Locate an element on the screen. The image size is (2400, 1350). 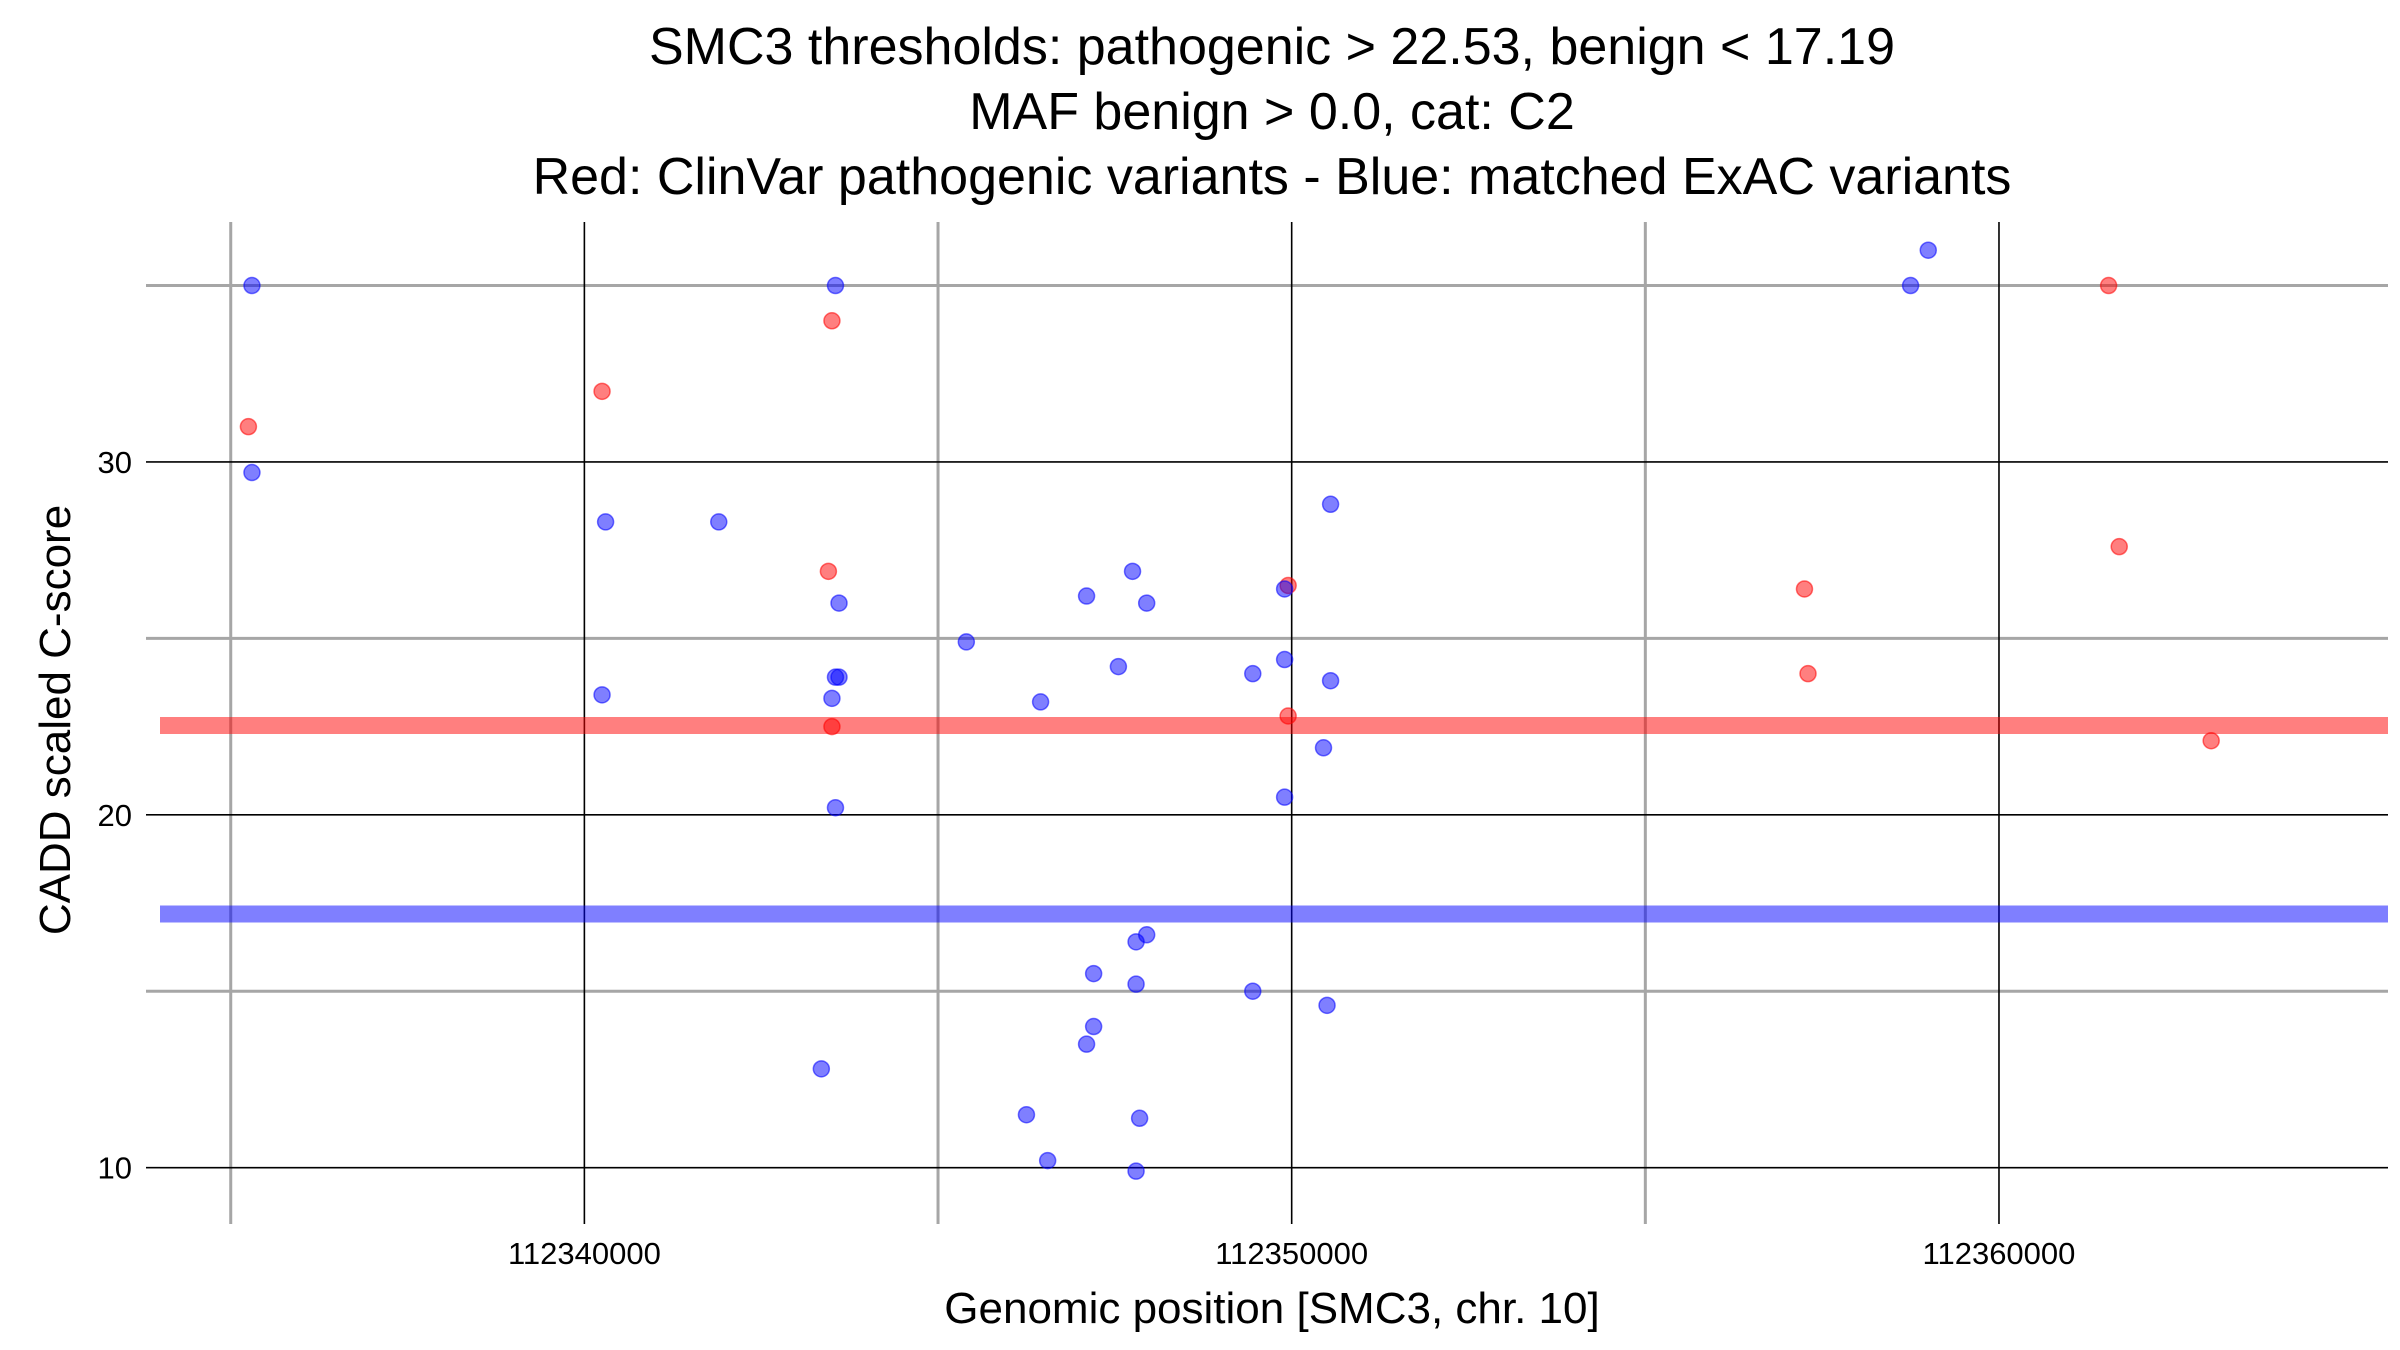
x-tick-labels: 112340000 112350000 112360000 is located at coordinates (1291, 1253).